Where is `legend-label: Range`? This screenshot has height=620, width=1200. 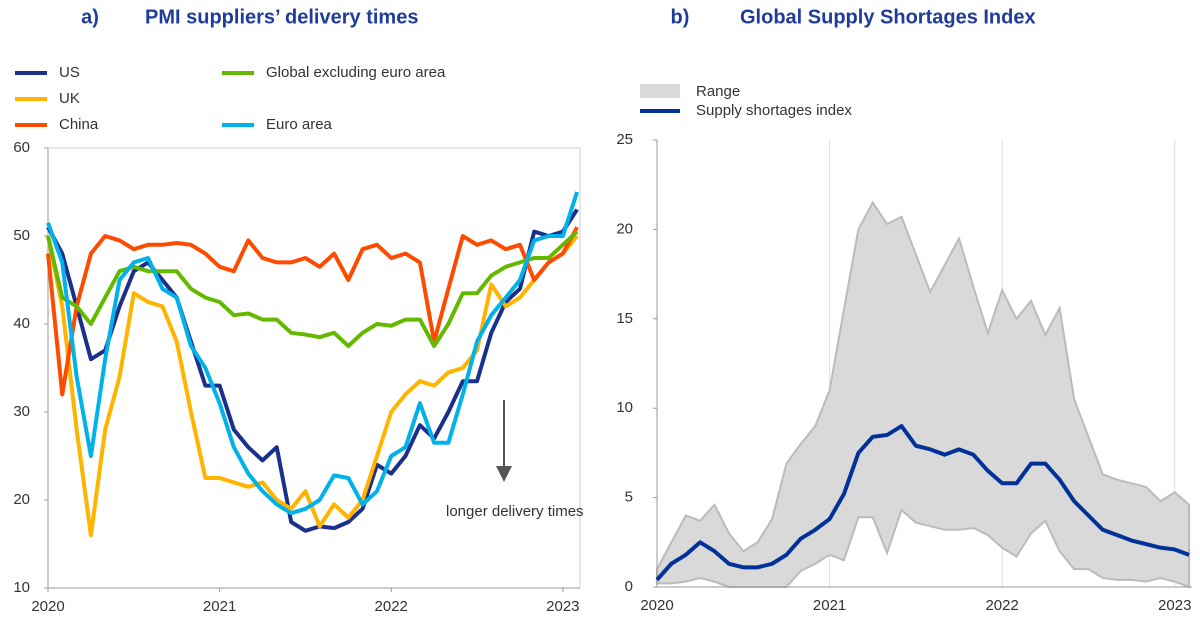
legend-label: Range is located at coordinates (718, 91).